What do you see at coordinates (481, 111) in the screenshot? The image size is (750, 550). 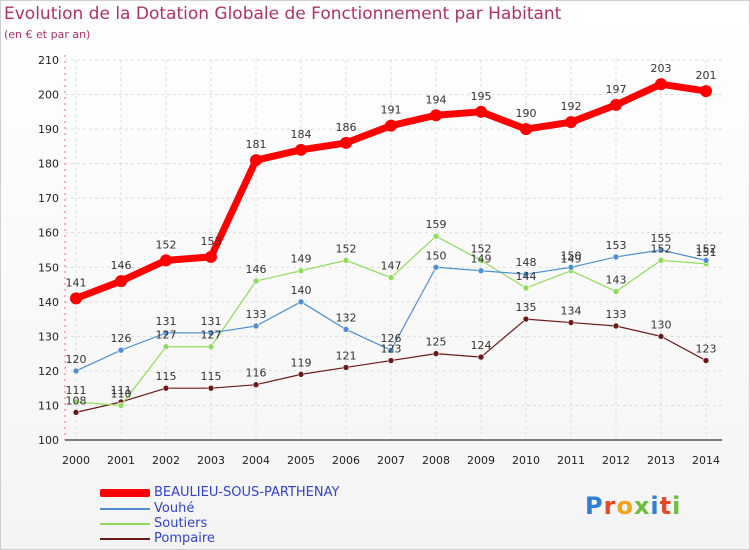 I see `point-beaulieu-2009` at bounding box center [481, 111].